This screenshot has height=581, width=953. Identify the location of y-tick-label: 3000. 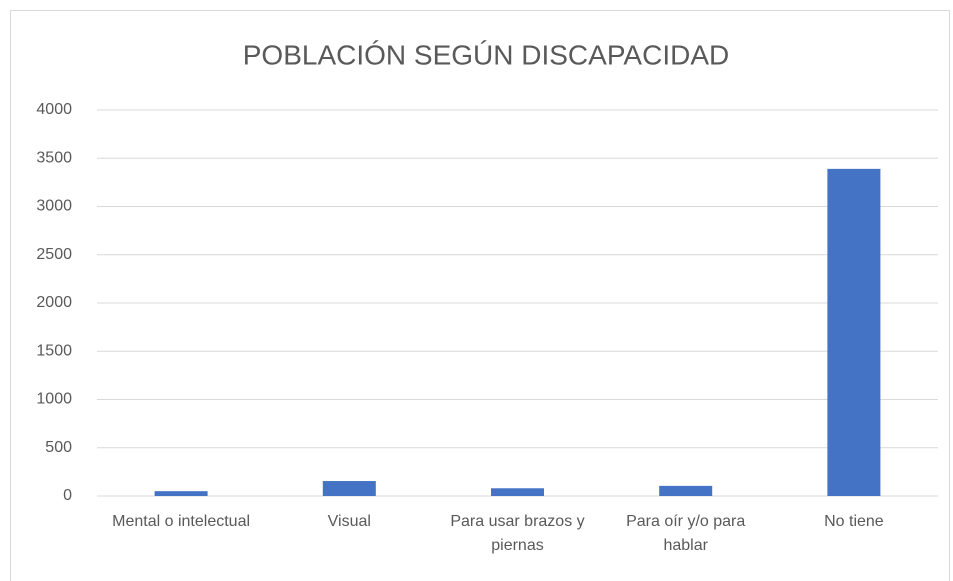
(54, 206).